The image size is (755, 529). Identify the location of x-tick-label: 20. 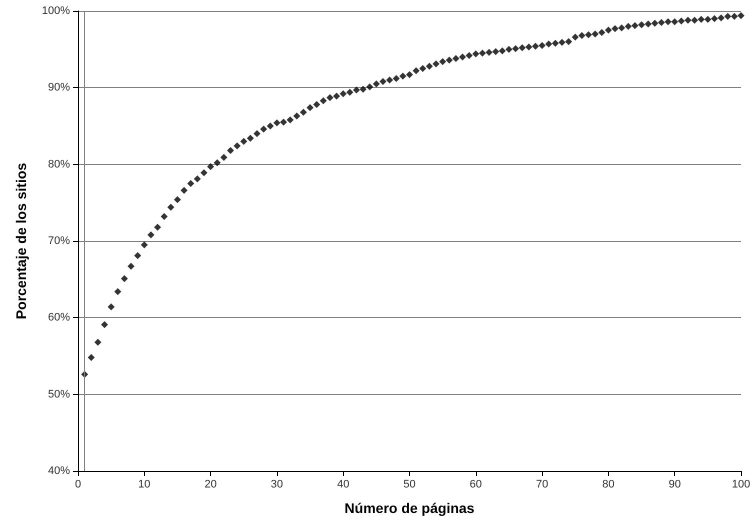
(210, 484).